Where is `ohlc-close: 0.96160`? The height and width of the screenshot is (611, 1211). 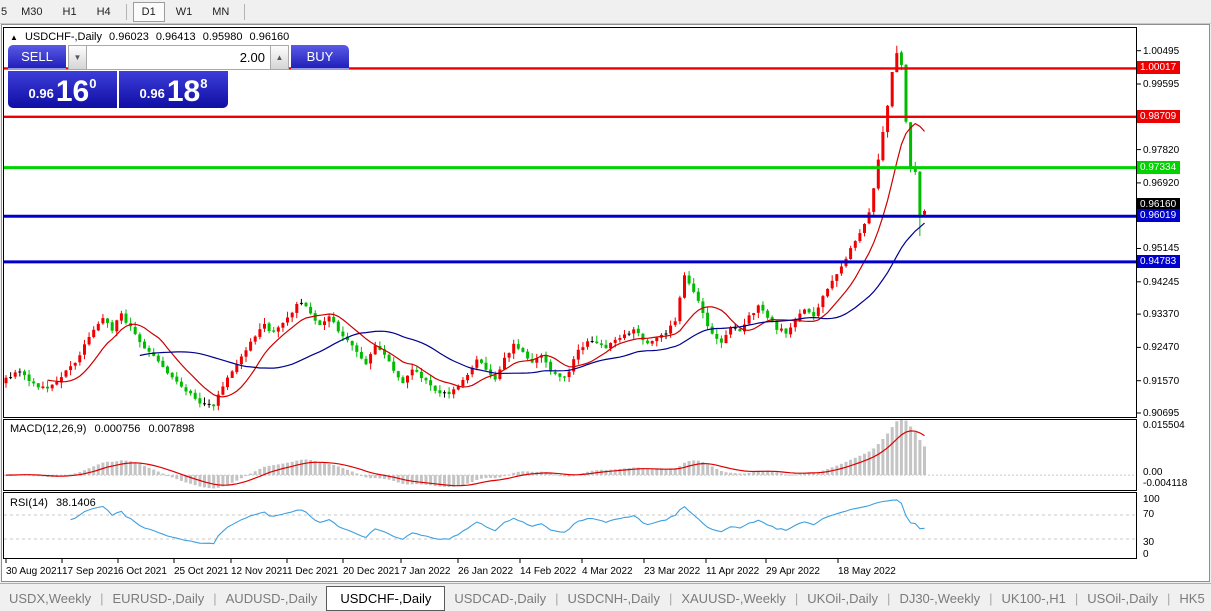
ohlc-close: 0.96160 is located at coordinates (269, 37).